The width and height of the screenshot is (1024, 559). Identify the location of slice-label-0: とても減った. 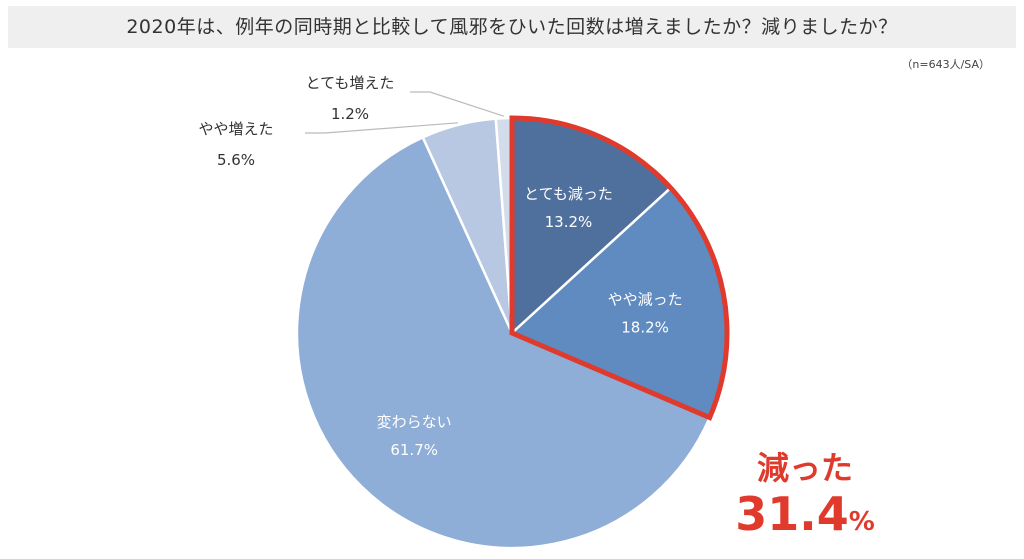
(568, 194).